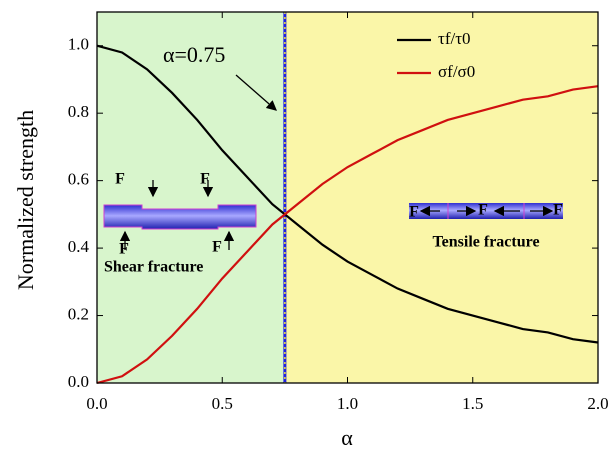 This screenshot has width=611, height=456. Describe the element at coordinates (597, 403) in the screenshot. I see `x-tick-label: 2.0` at that location.